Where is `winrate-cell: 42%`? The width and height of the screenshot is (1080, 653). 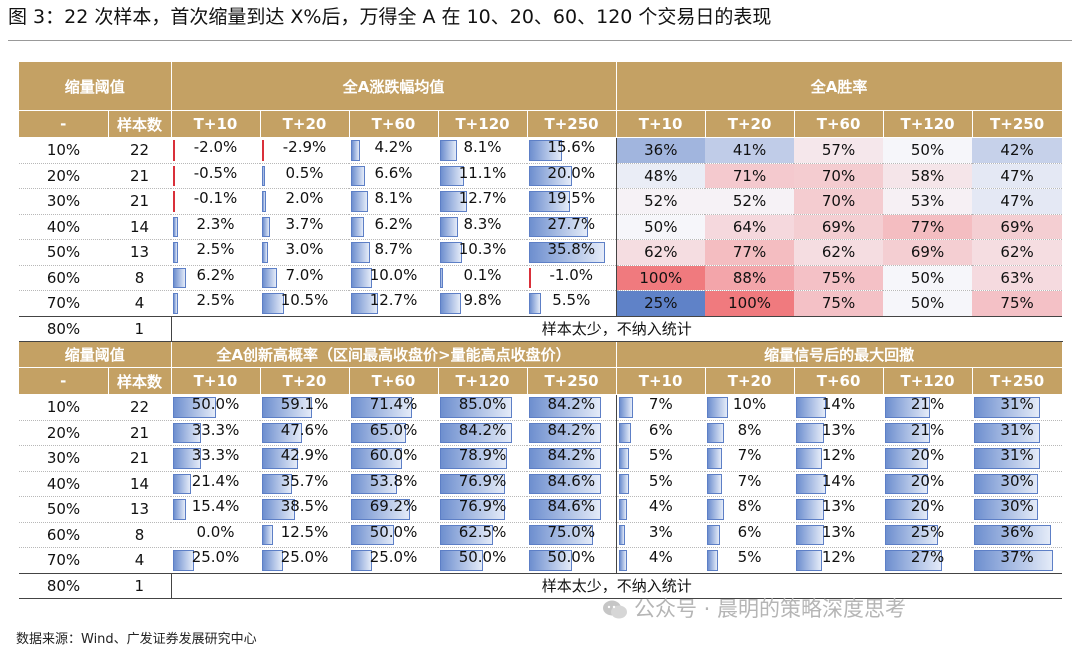 winrate-cell: 42% is located at coordinates (1017, 150).